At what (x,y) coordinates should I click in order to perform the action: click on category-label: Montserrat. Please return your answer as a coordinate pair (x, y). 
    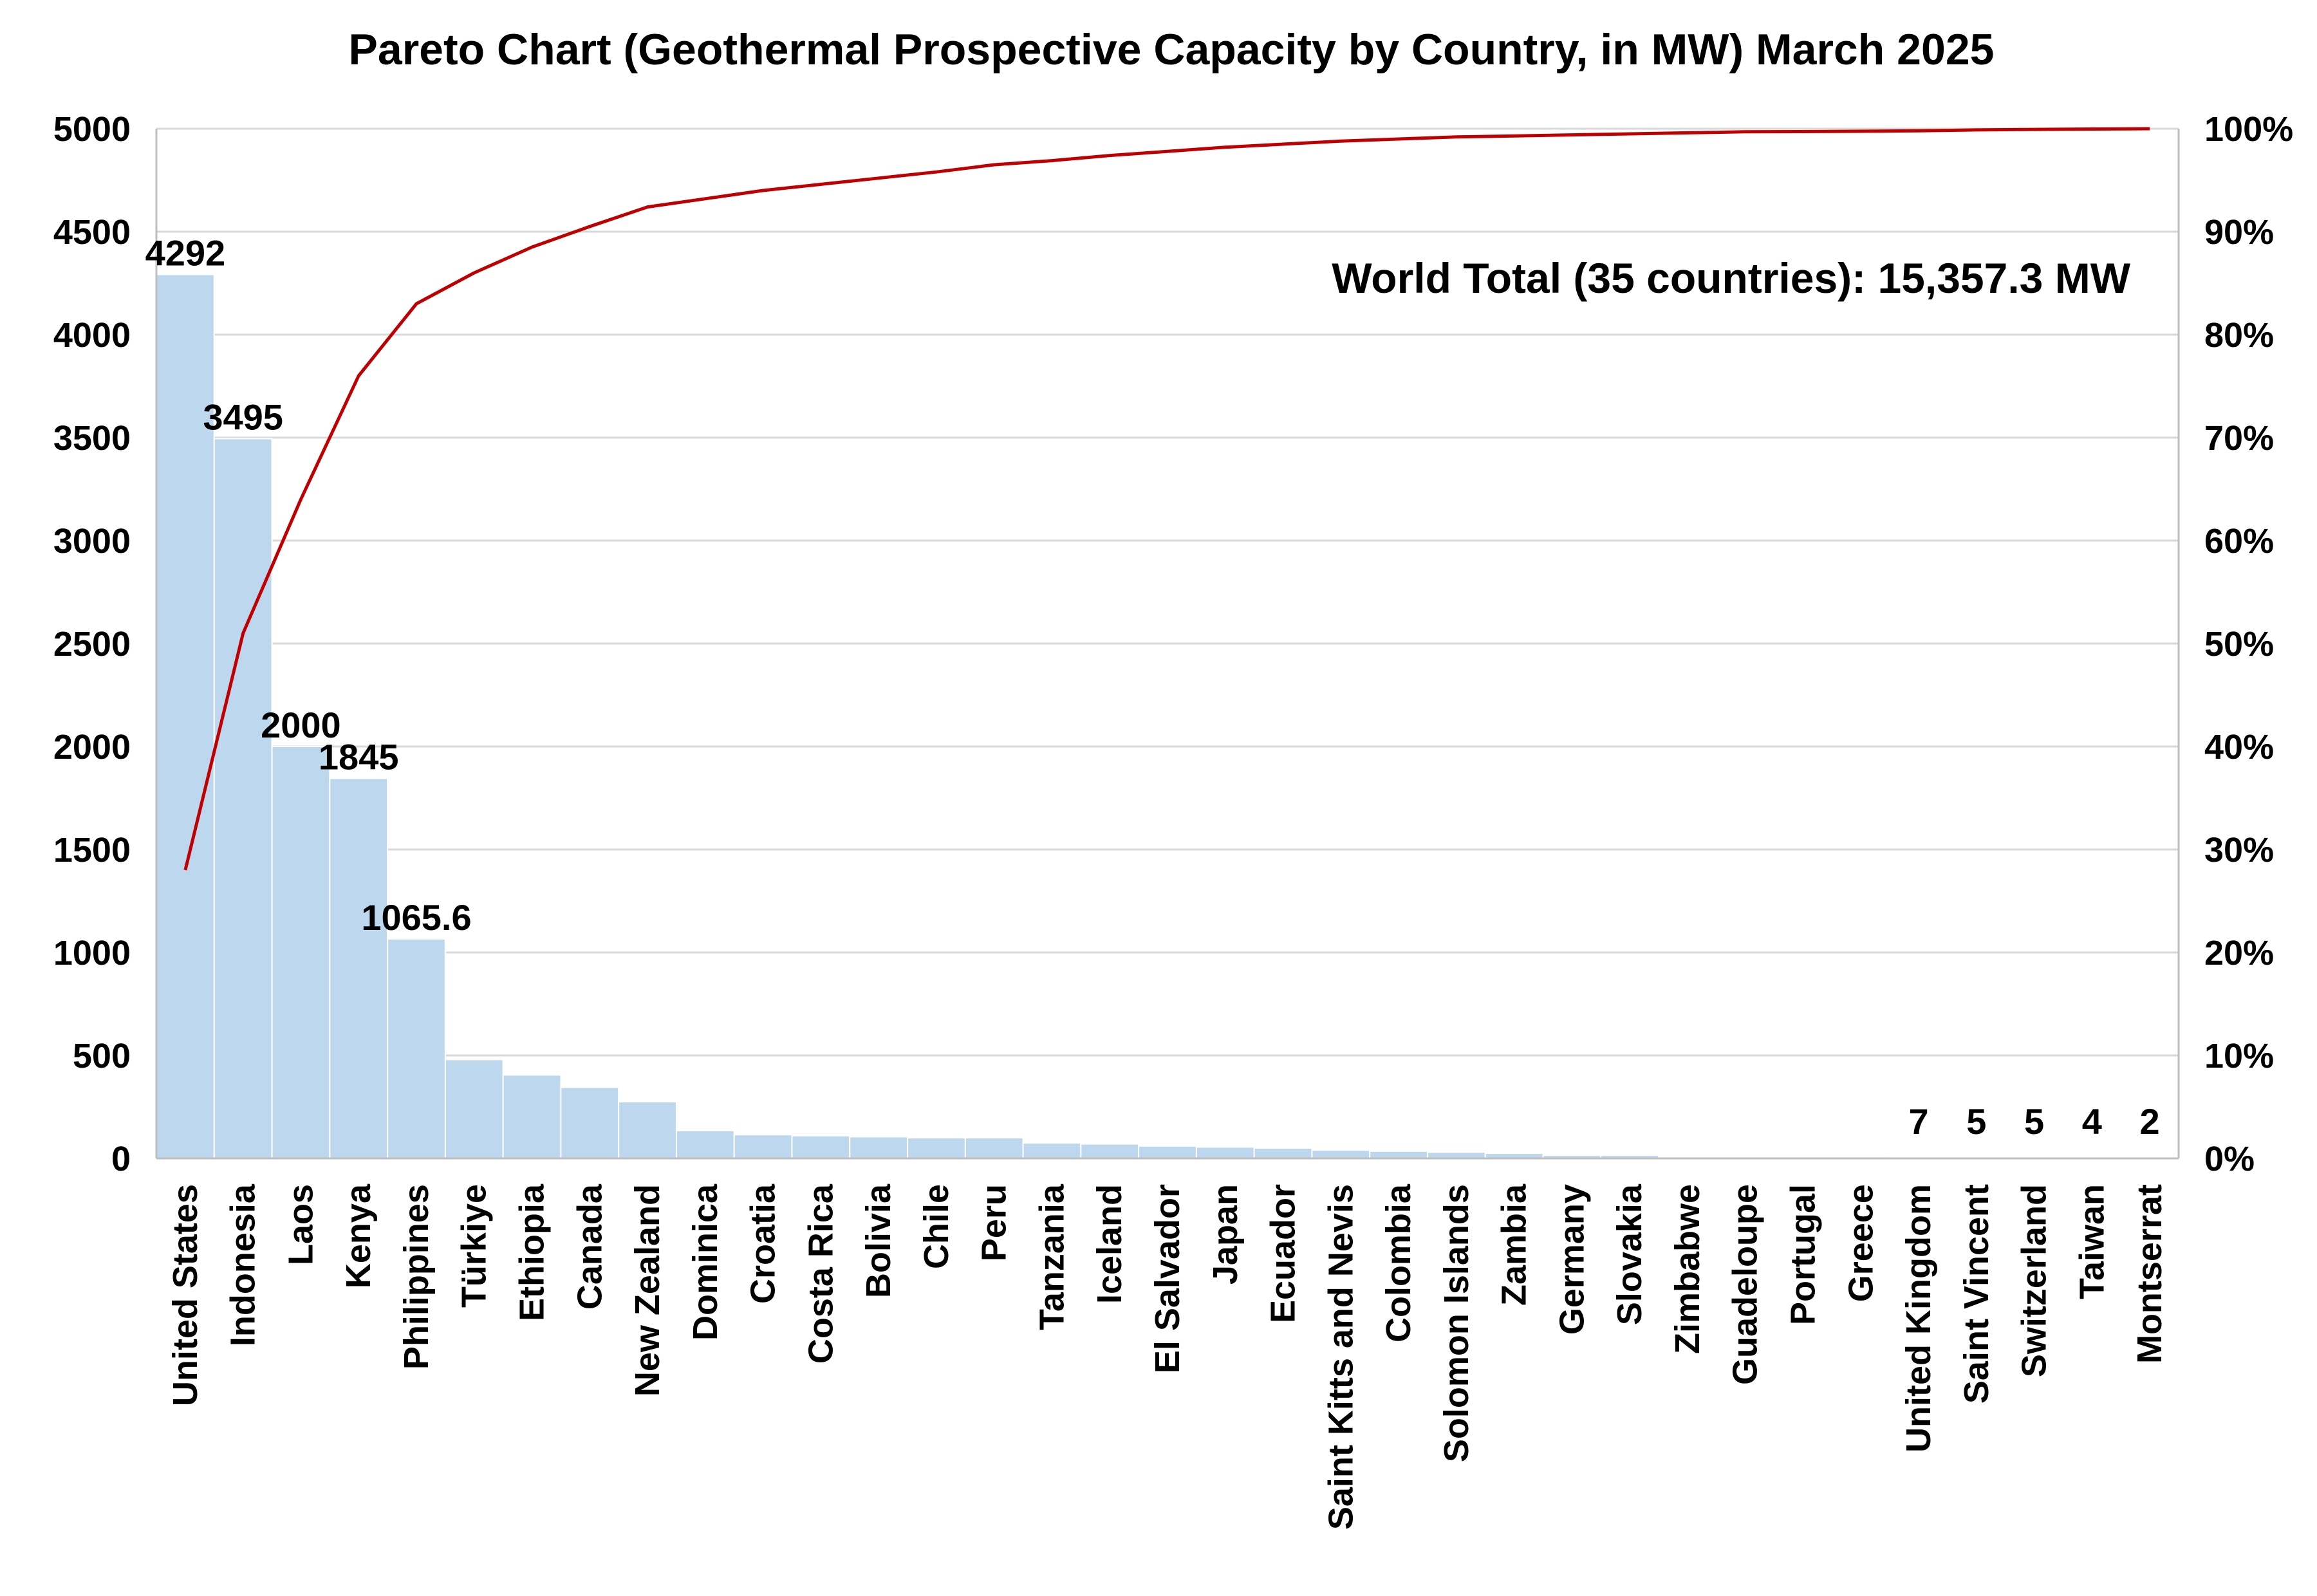
    Looking at the image, I should click on (2150, 1274).